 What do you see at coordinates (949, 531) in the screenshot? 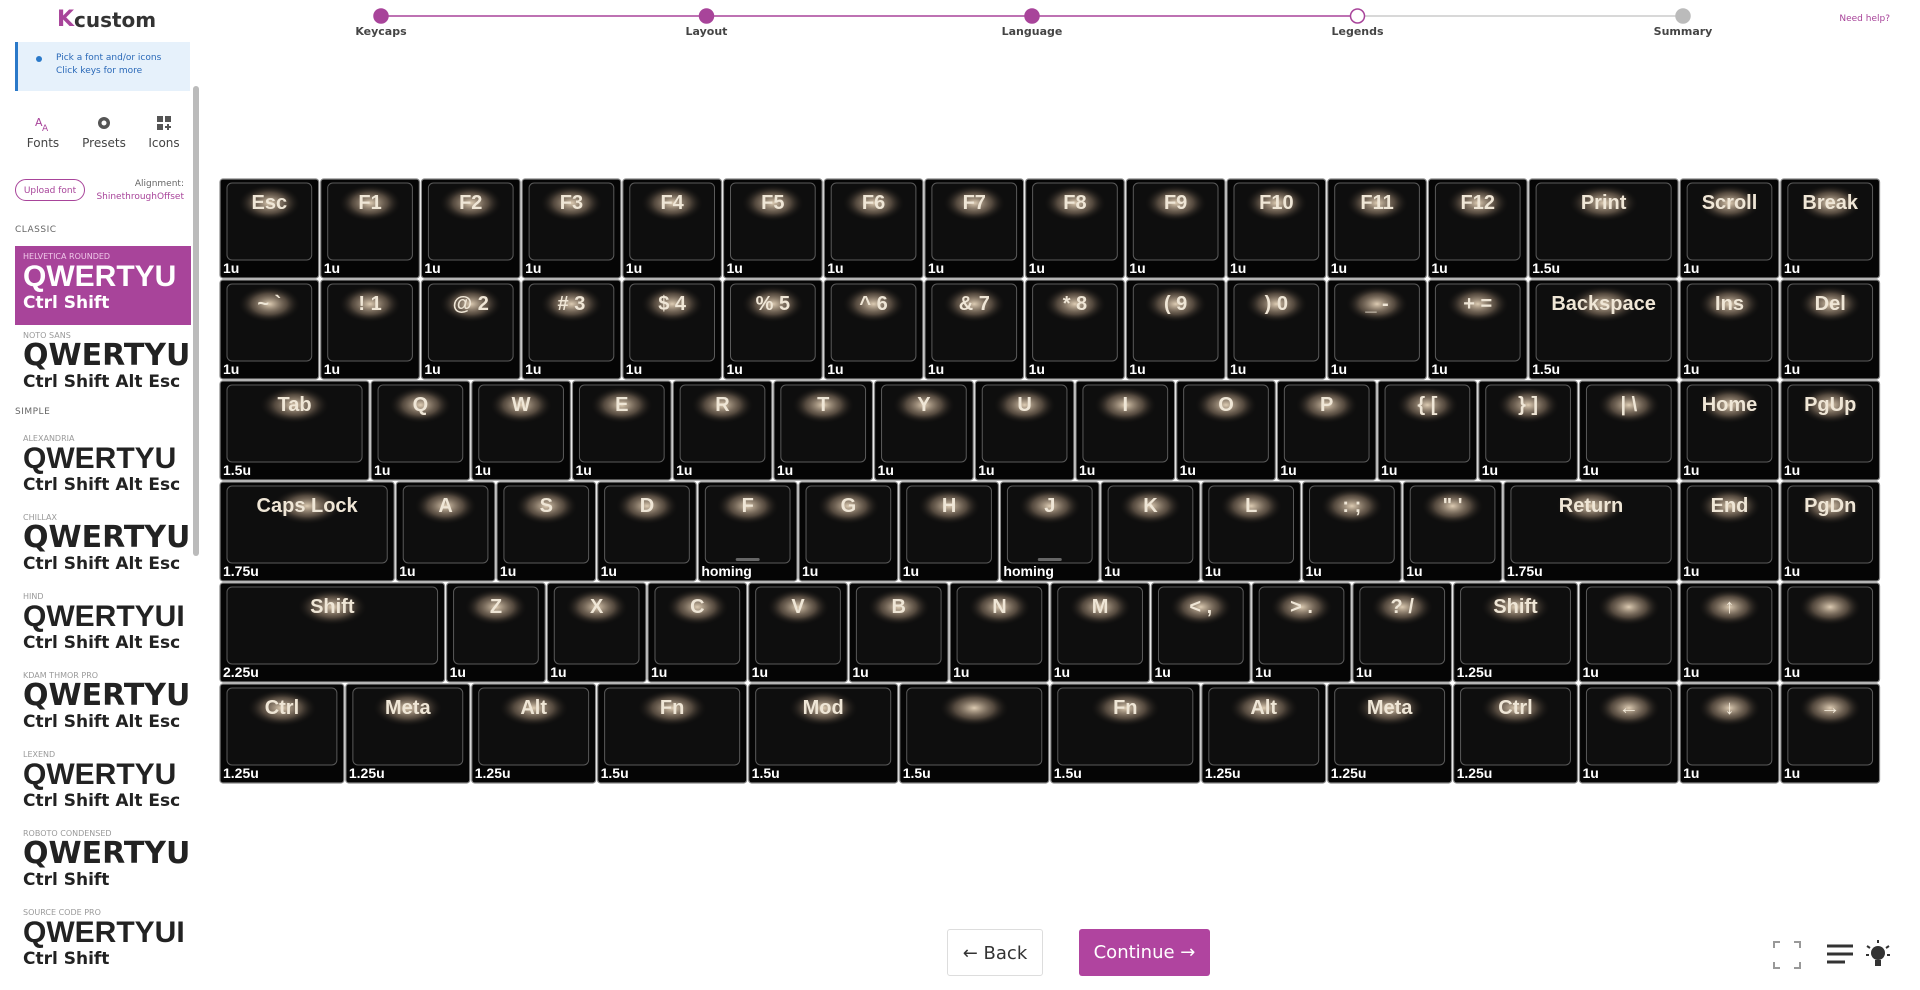
I see `key: H 1u` at bounding box center [949, 531].